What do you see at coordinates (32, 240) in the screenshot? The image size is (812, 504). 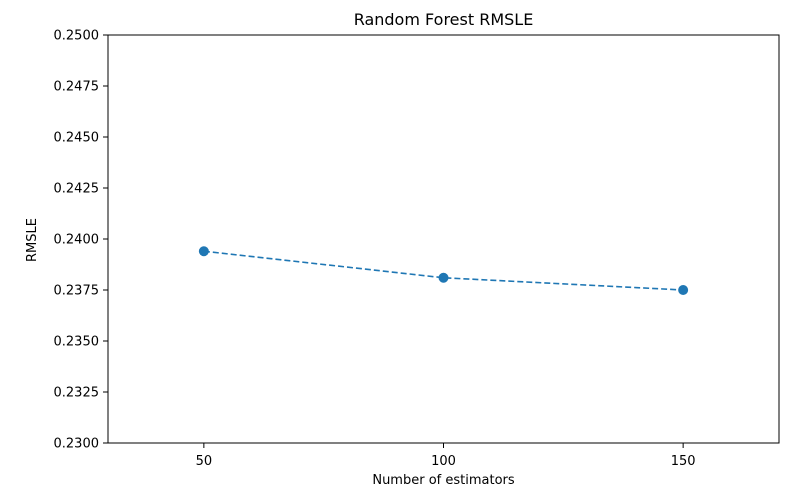 I see `y-axis-label: RMSLE` at bounding box center [32, 240].